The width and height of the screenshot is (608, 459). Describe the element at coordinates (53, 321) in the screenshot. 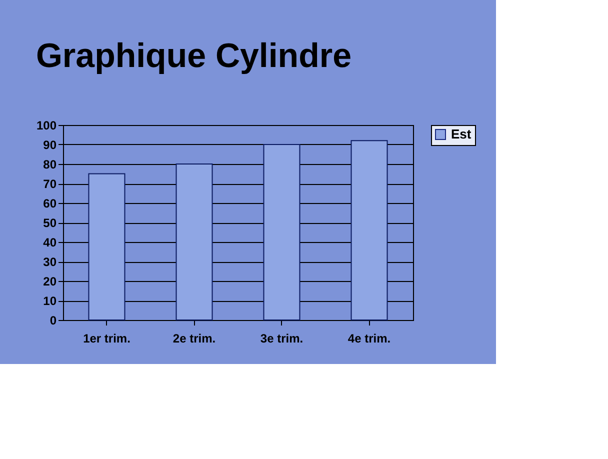

I see `y-tick-label: 0` at that location.